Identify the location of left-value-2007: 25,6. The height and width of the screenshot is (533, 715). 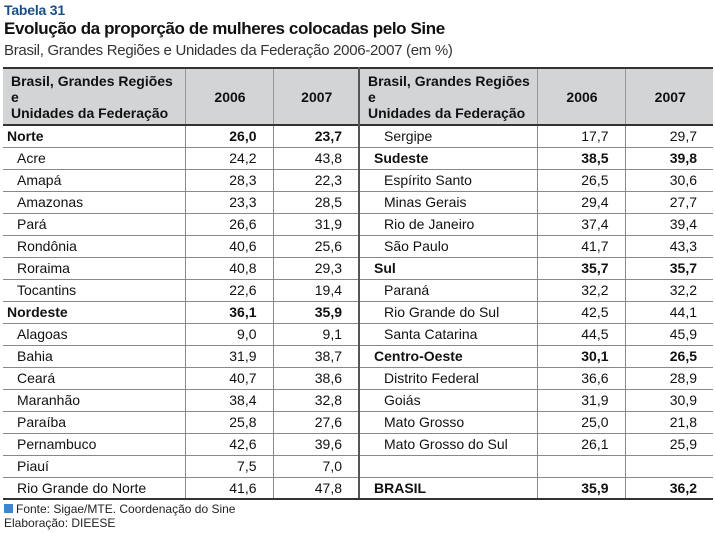
(315, 246).